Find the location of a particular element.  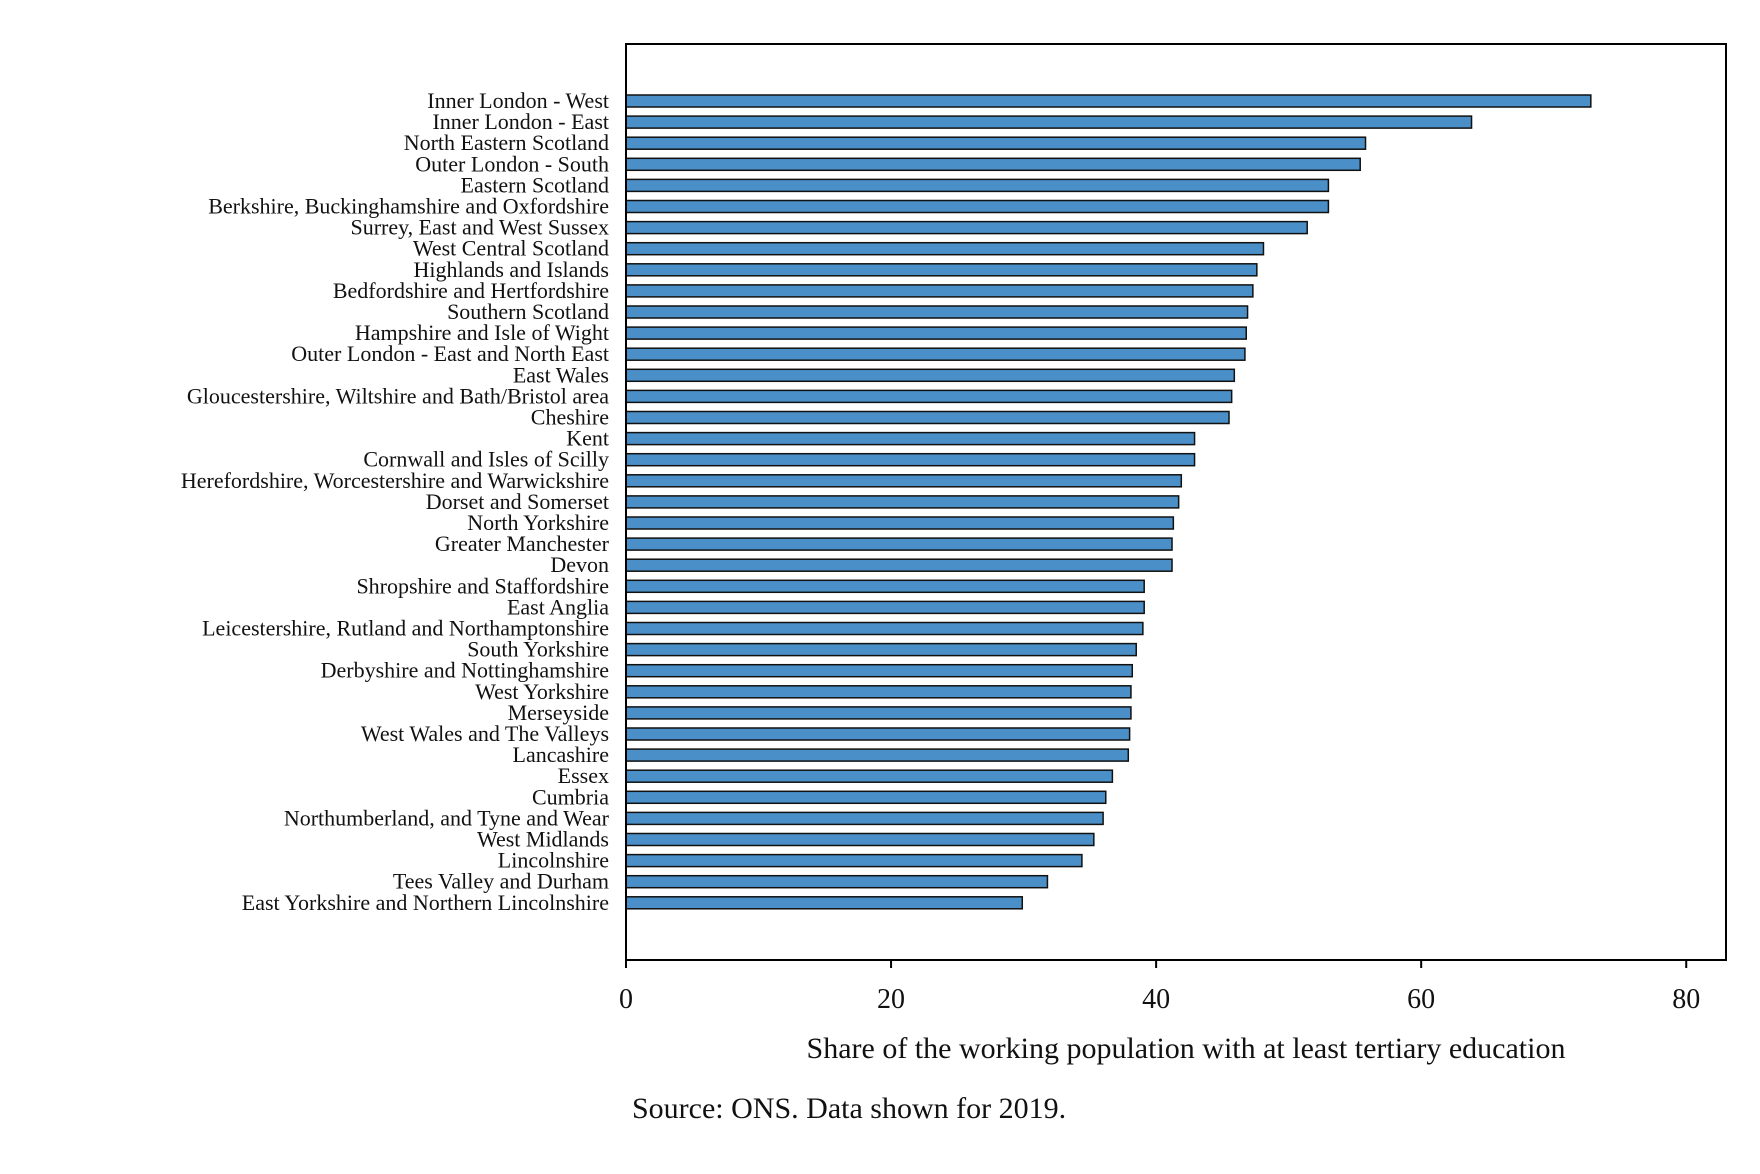

category-label: North Eastern Scotland is located at coordinates (506, 142).